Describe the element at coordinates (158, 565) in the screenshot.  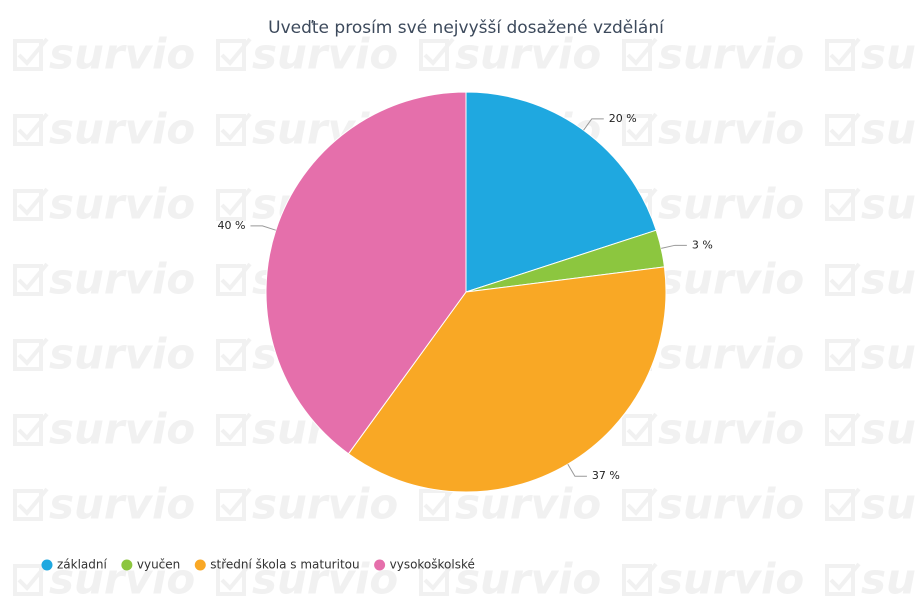
I see `legend-label: vyučen` at that location.